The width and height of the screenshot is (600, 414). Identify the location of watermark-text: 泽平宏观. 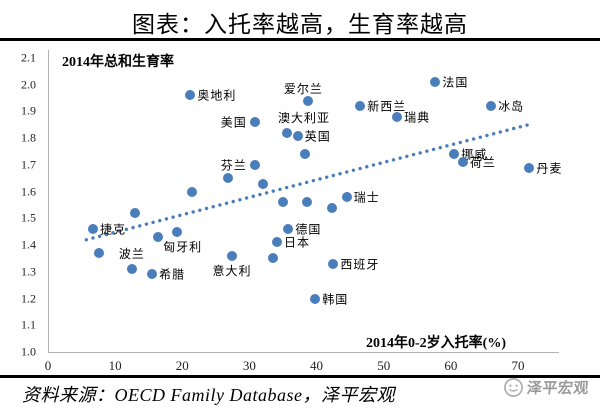
(558, 389).